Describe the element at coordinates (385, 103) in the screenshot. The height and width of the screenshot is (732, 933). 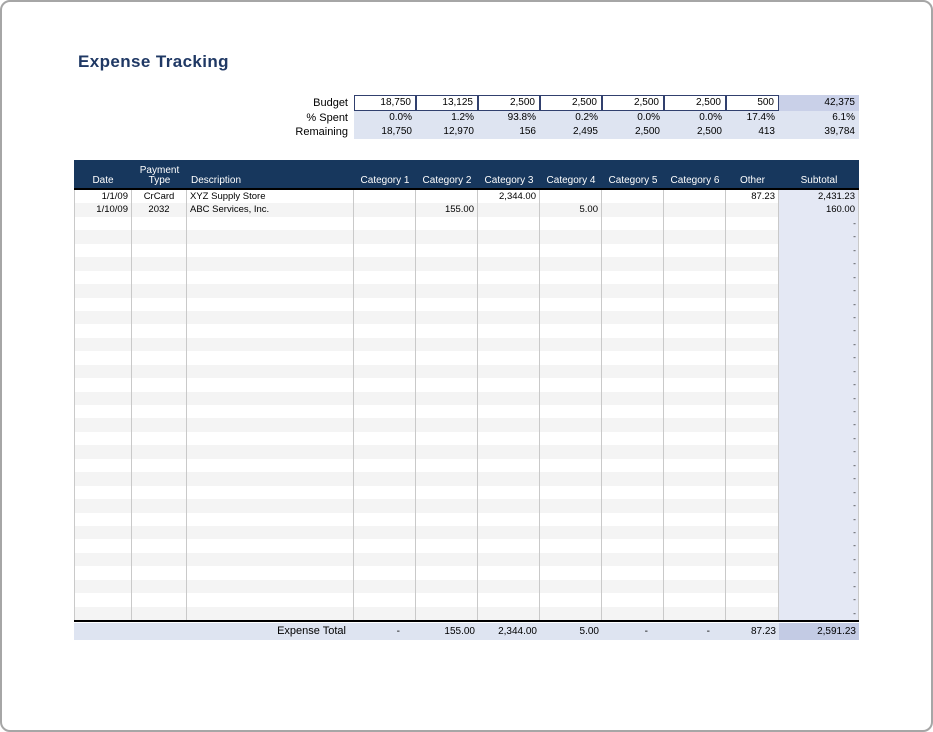
I see `summary-budget-category-1: 18,750` at that location.